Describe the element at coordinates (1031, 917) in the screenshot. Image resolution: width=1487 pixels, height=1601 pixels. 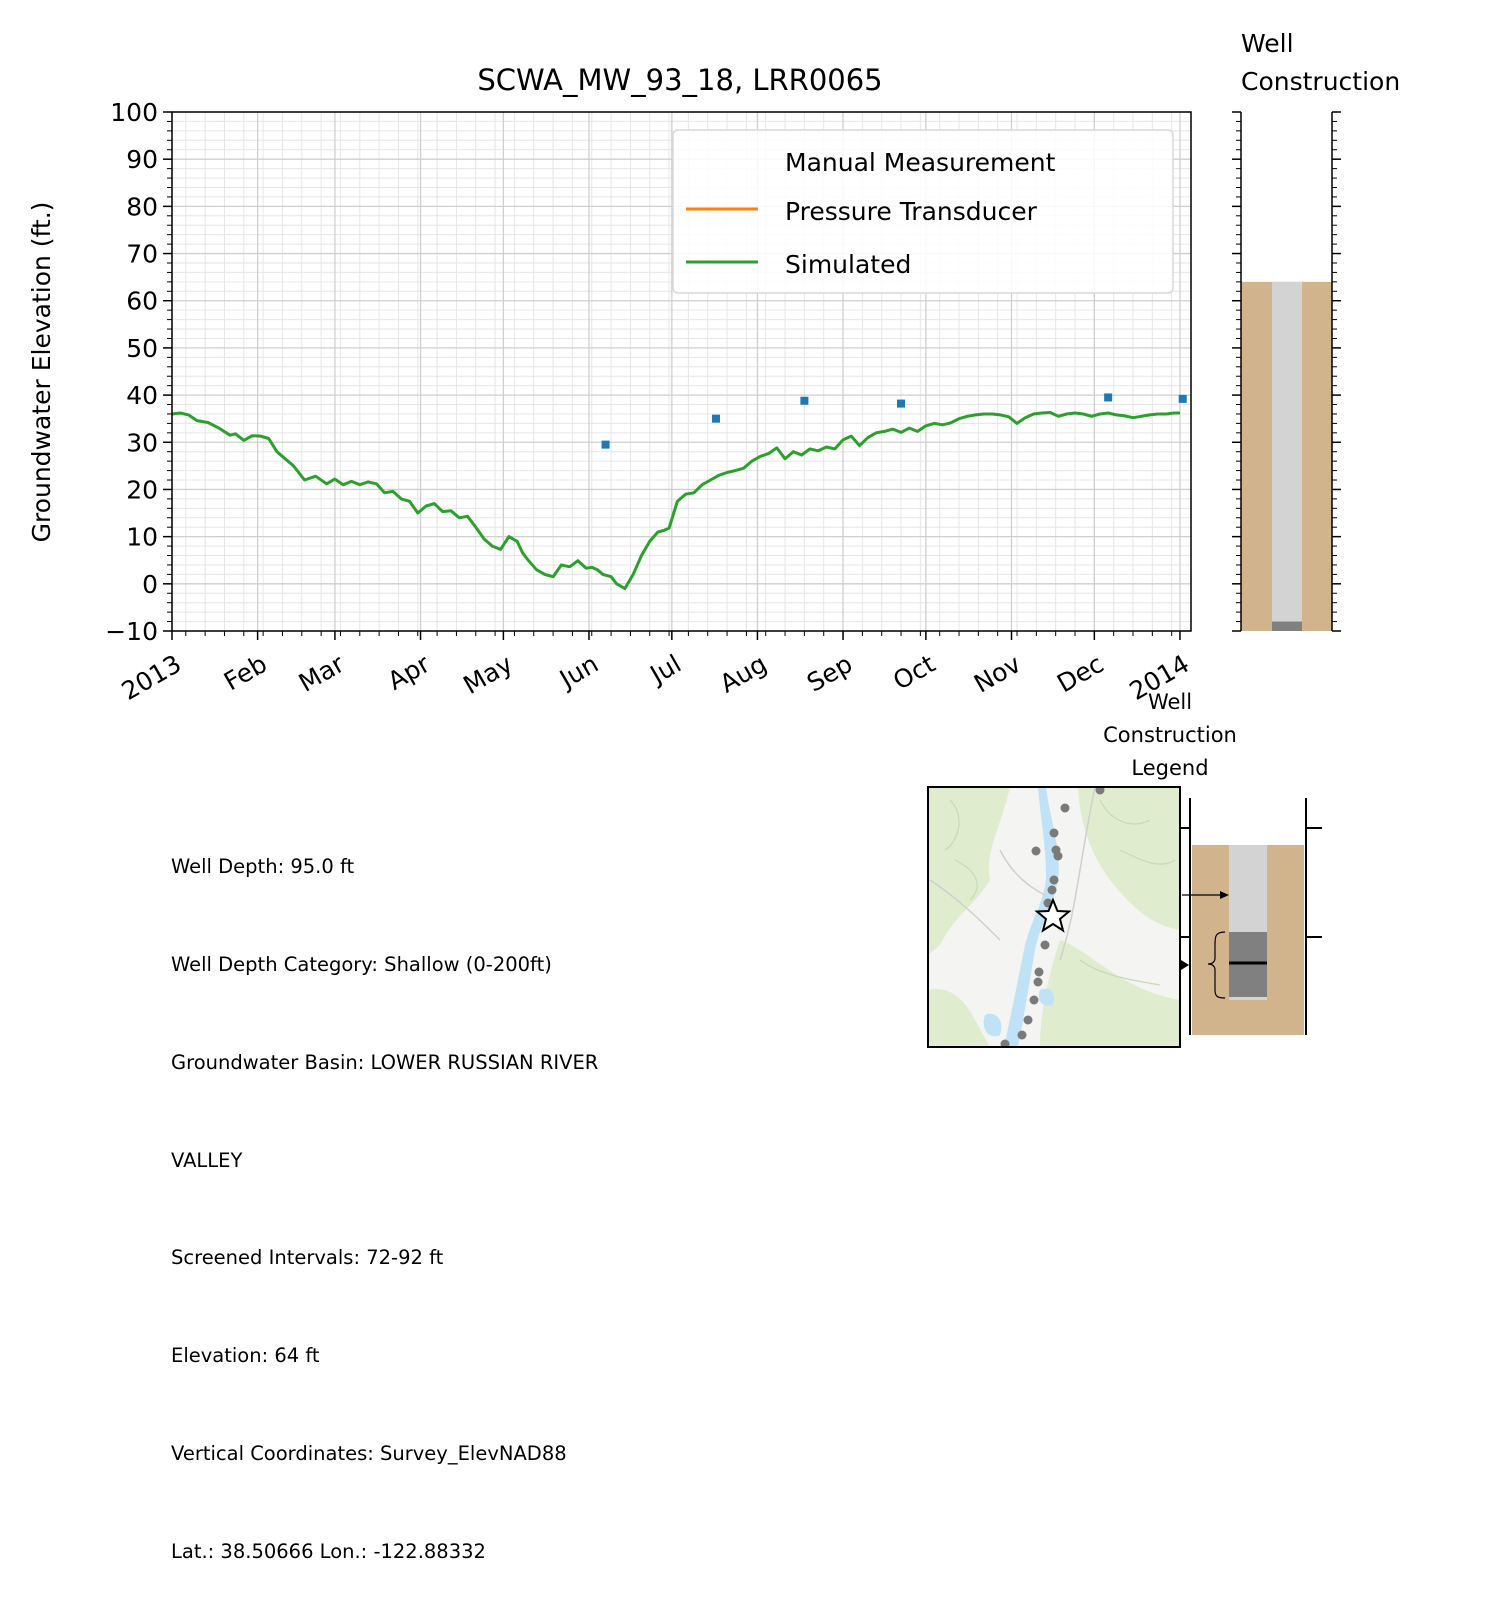
I see `map-river` at that location.